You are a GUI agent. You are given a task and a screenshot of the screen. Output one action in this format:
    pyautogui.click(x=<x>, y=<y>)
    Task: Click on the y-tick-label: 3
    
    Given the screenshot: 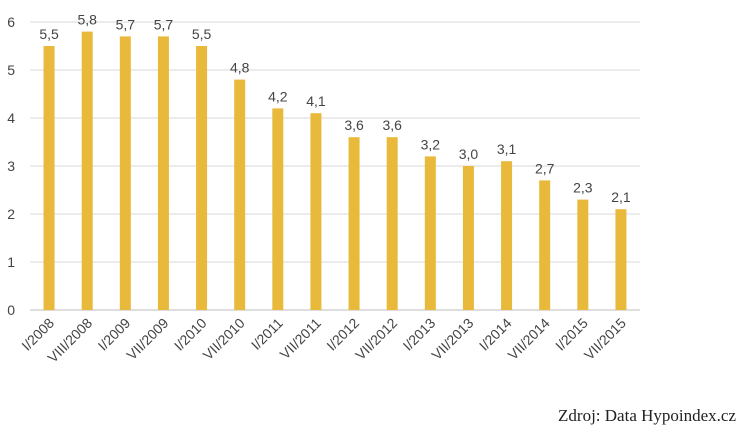 What is the action you would take?
    pyautogui.click(x=11, y=166)
    